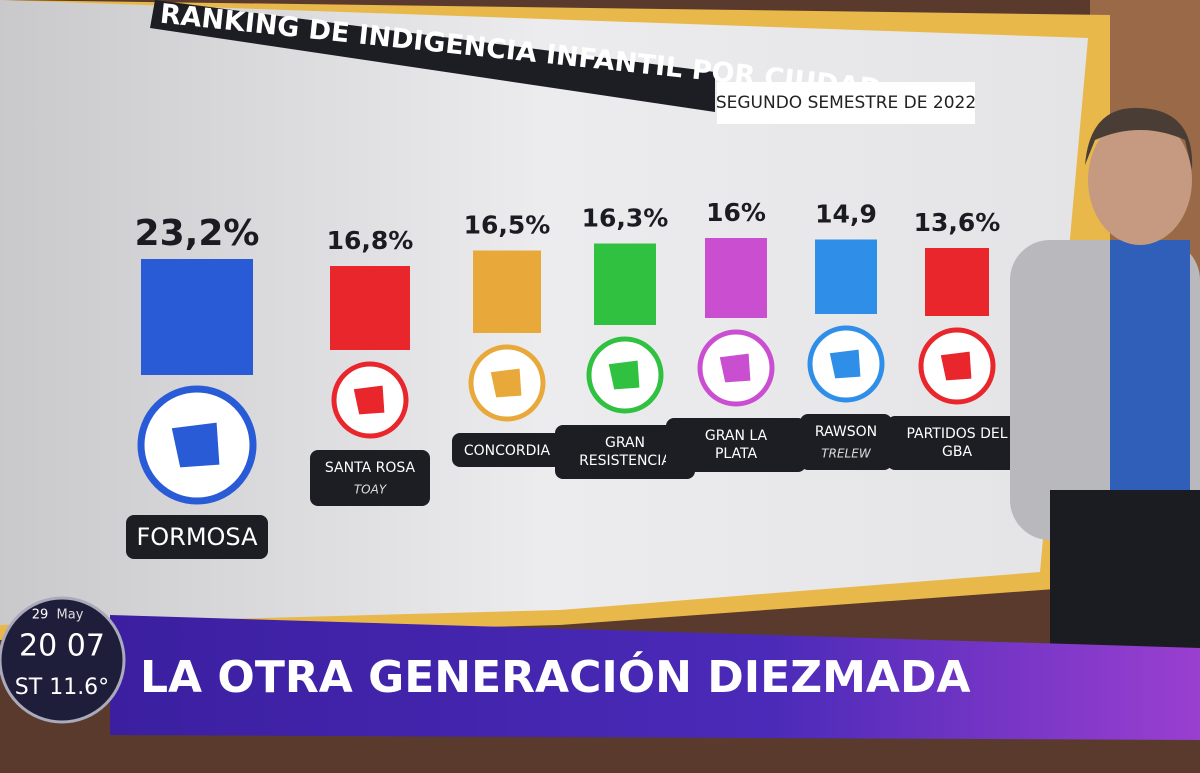 This screenshot has height=773, width=1200. I want to click on headline-band, so click(655, 677).